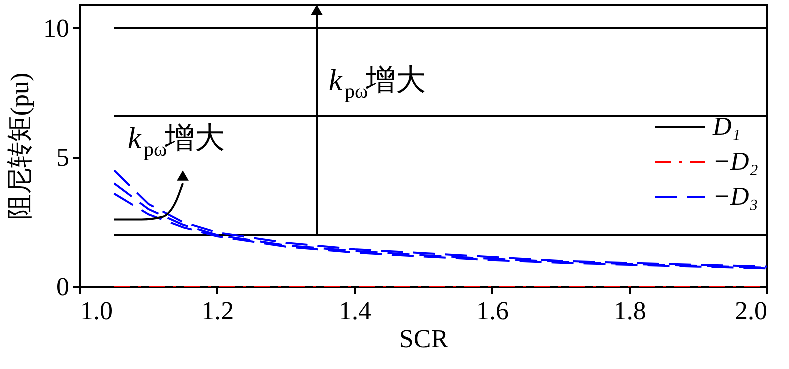 The image size is (789, 369). I want to click on x-tick-label: 1.4, so click(355, 311).